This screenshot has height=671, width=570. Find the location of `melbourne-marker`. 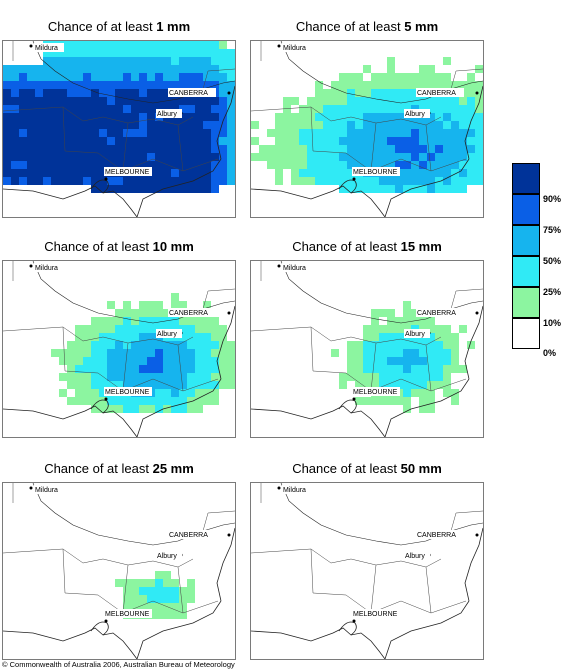

melbourne-marker is located at coordinates (354, 399).